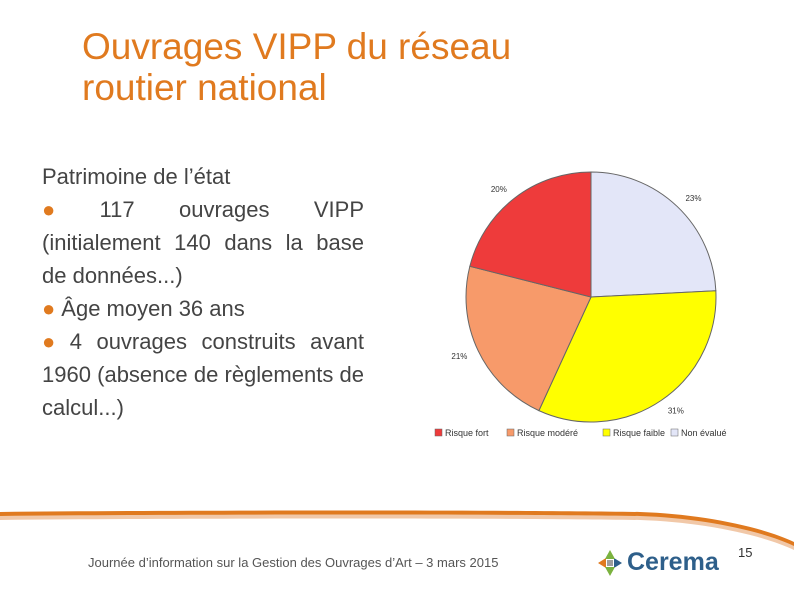 The height and width of the screenshot is (595, 794). I want to click on slide-title: Ouvrages VIPP du réseau routier national, so click(382, 67).